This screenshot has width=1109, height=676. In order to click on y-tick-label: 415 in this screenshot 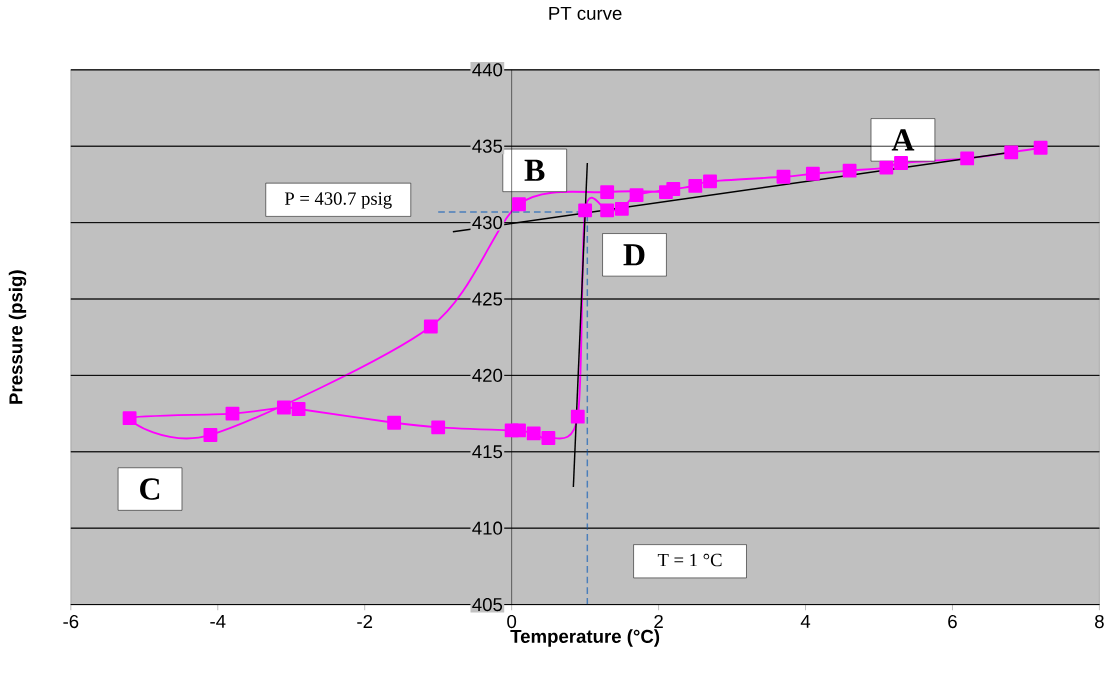, I will do `click(487, 452)`.